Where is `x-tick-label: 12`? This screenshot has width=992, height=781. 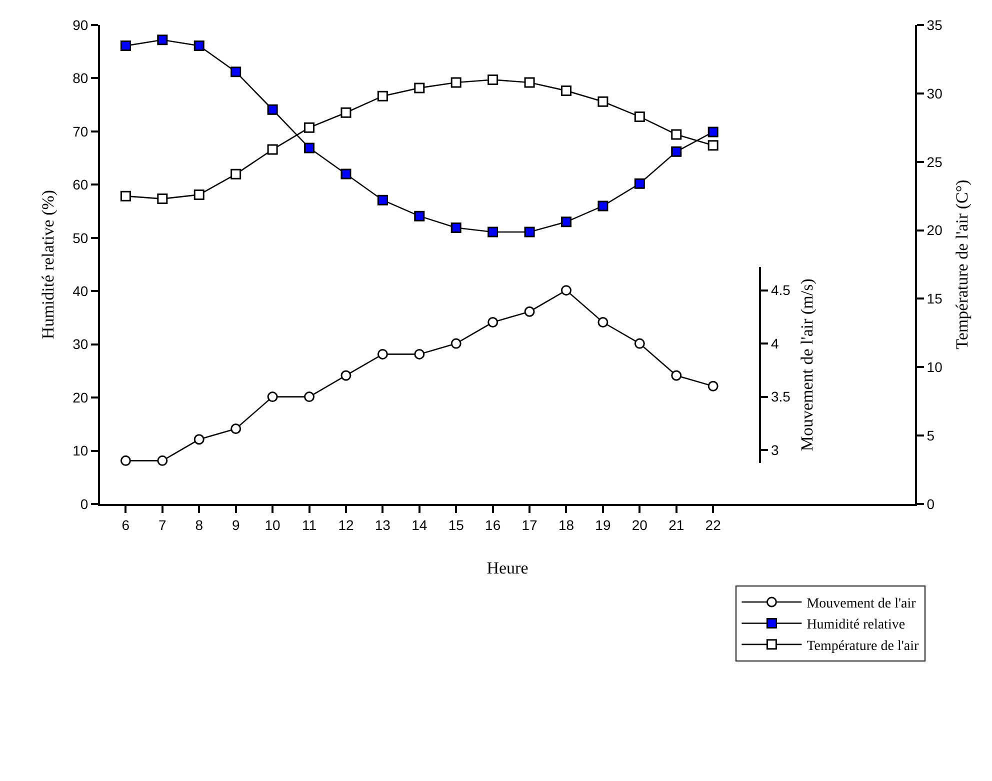 x-tick-label: 12 is located at coordinates (346, 524).